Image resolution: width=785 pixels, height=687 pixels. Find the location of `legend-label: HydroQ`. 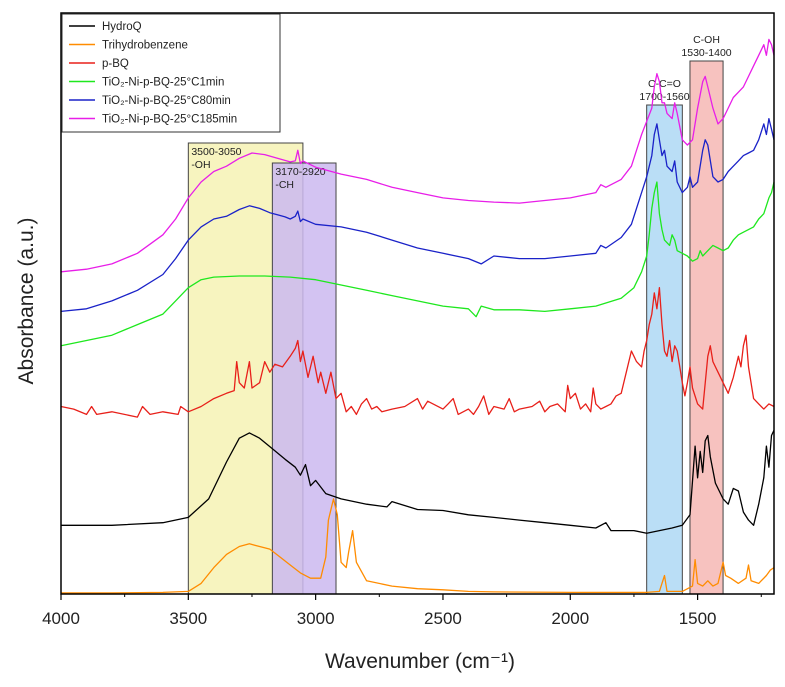

legend-label: HydroQ is located at coordinates (122, 27).